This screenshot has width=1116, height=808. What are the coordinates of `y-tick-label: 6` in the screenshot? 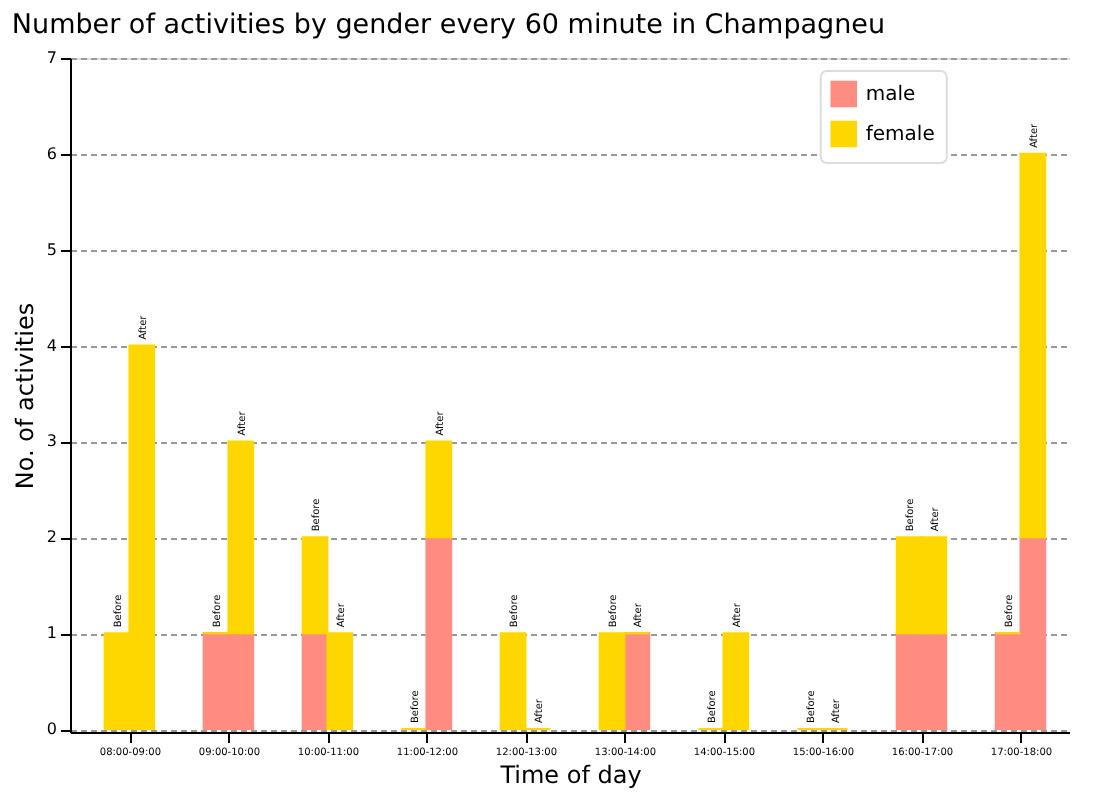 It's located at (51, 153).